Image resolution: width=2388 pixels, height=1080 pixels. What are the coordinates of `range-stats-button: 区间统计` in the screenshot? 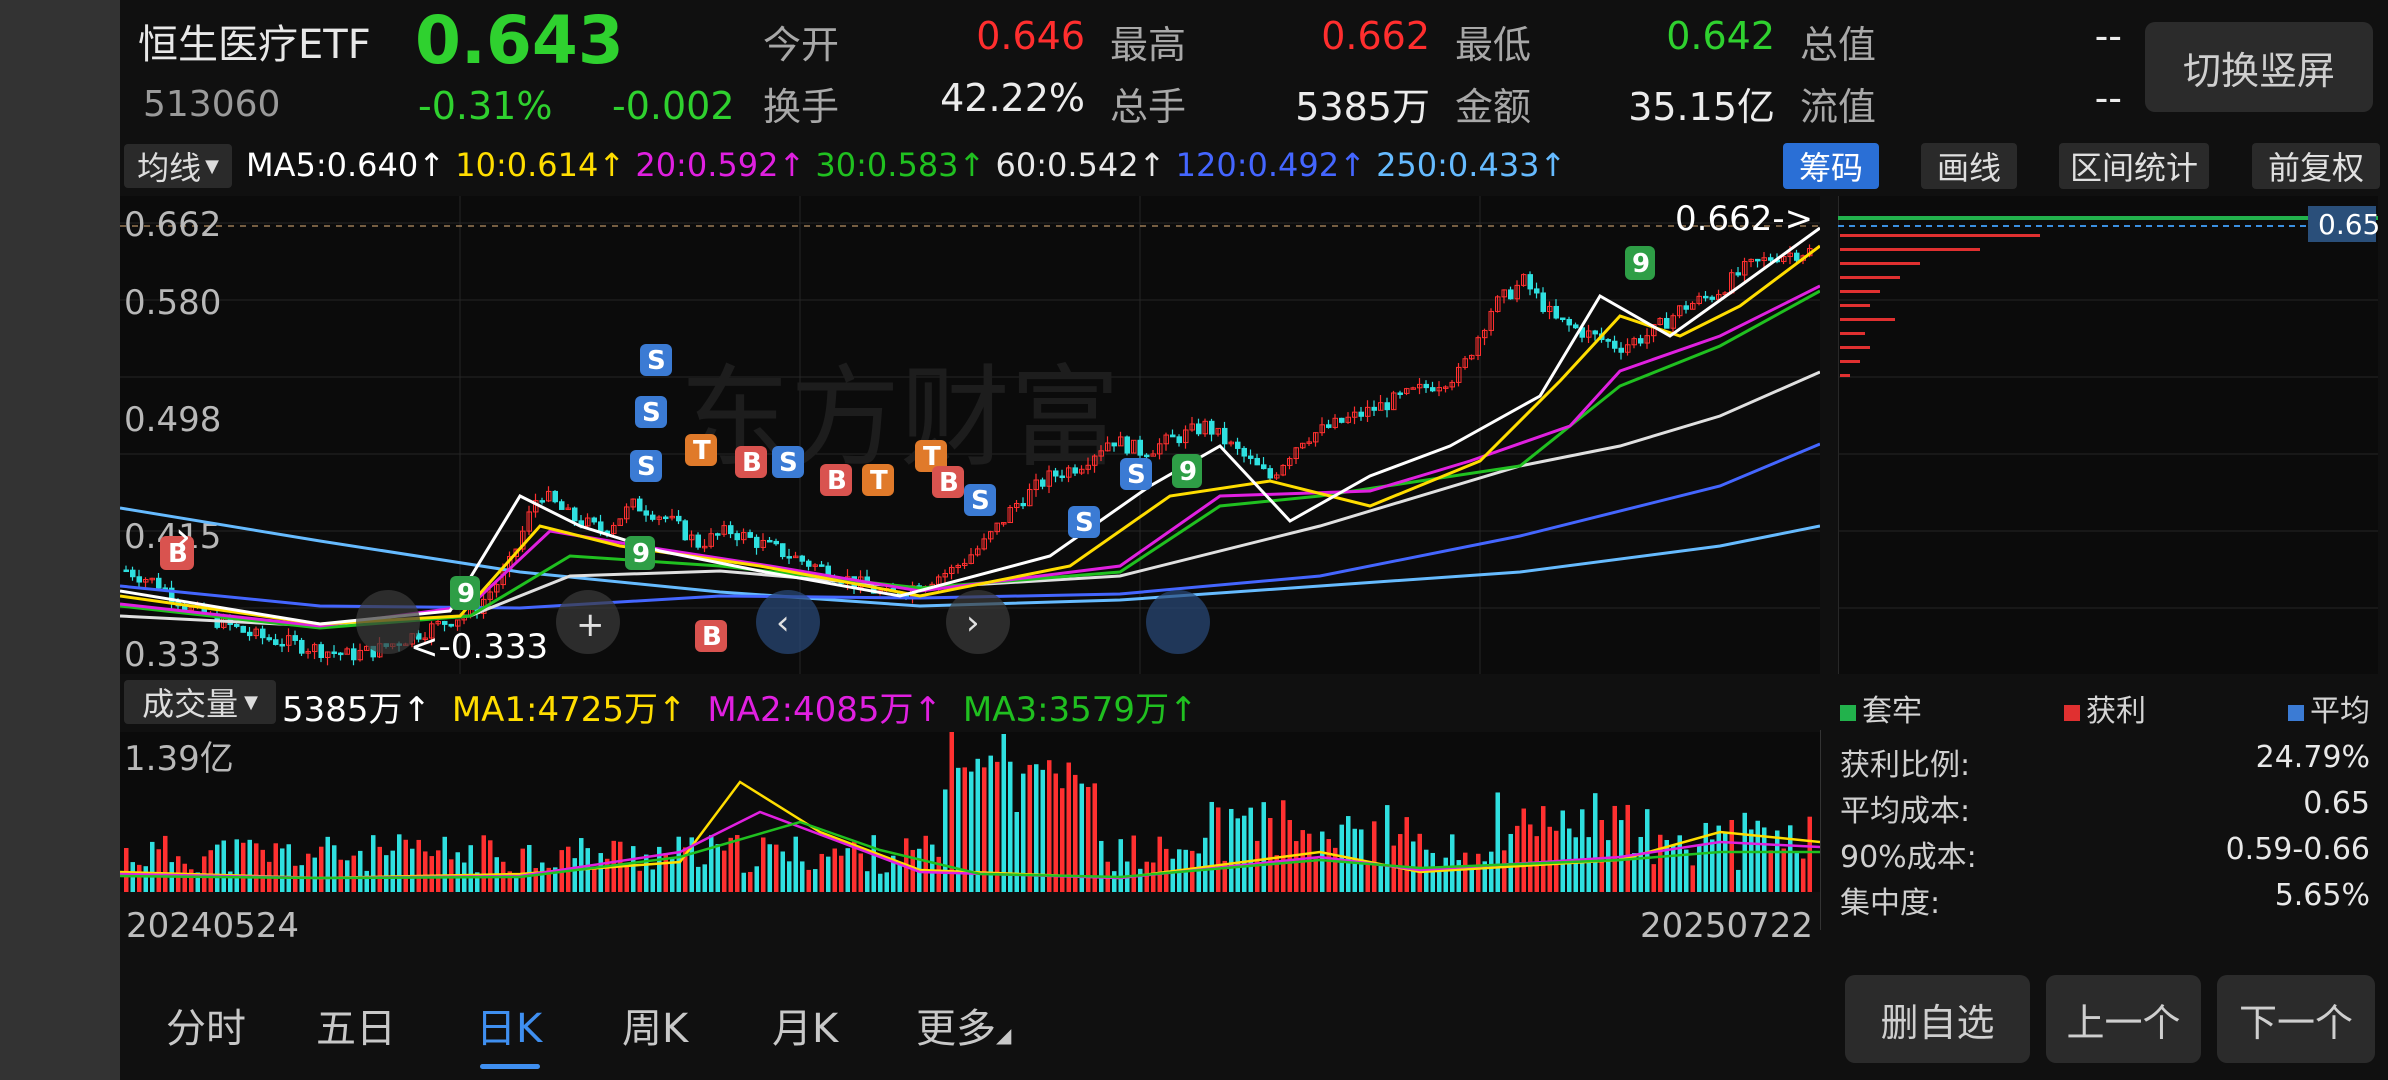 It's located at (2134, 166).